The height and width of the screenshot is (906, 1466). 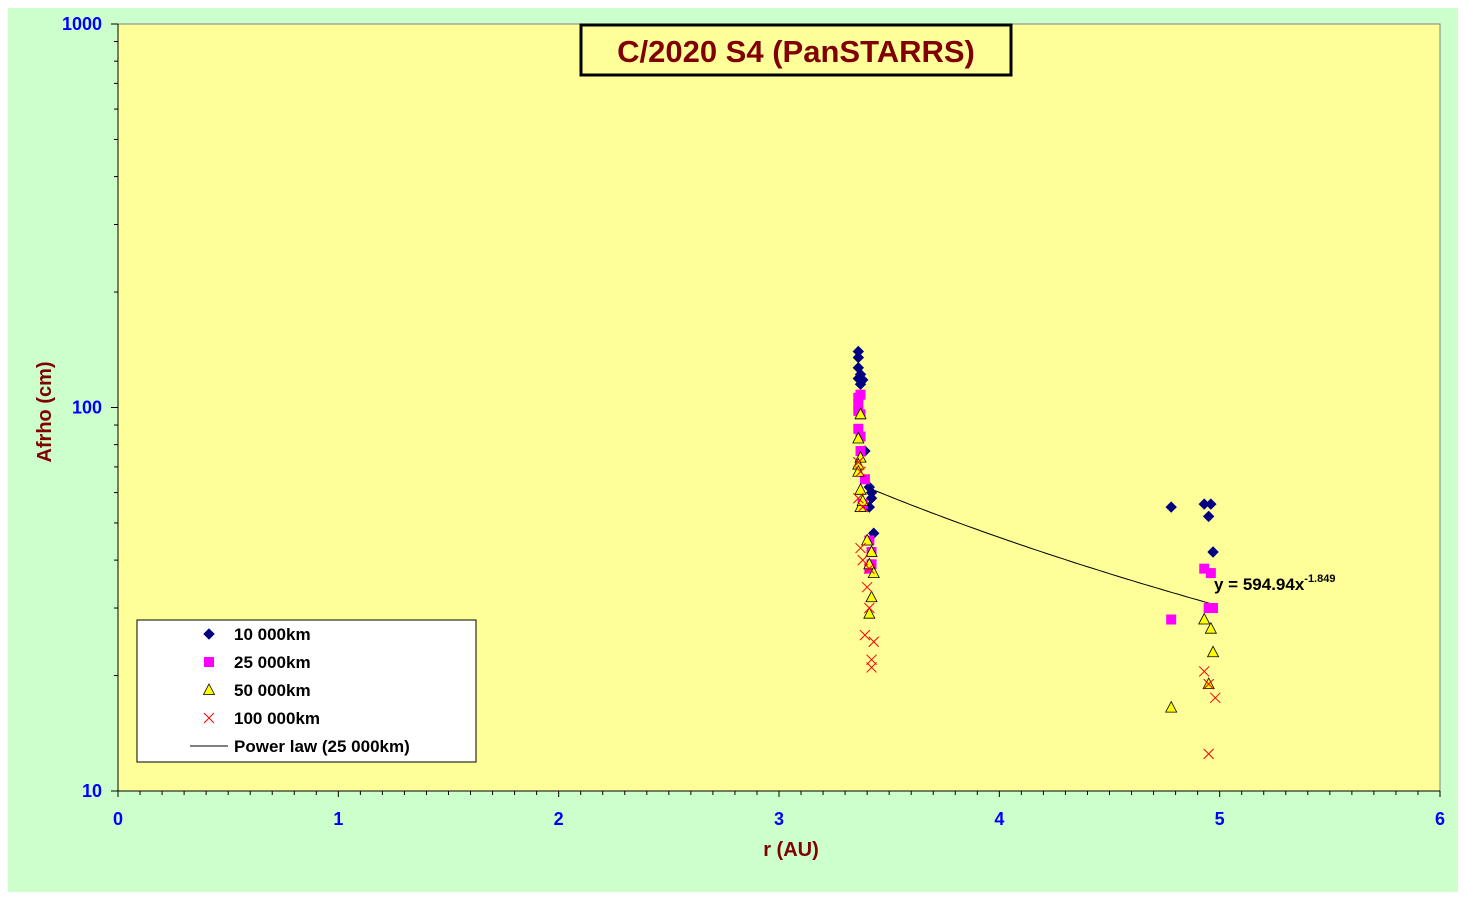 What do you see at coordinates (92, 791) in the screenshot?
I see `y-tick-label: 10` at bounding box center [92, 791].